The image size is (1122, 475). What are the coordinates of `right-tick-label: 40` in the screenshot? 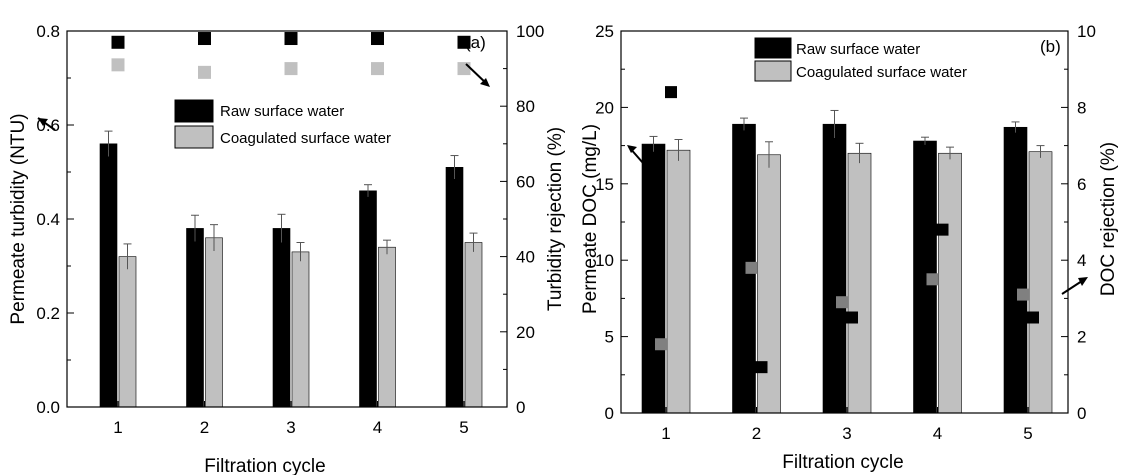 It's located at (525, 257).